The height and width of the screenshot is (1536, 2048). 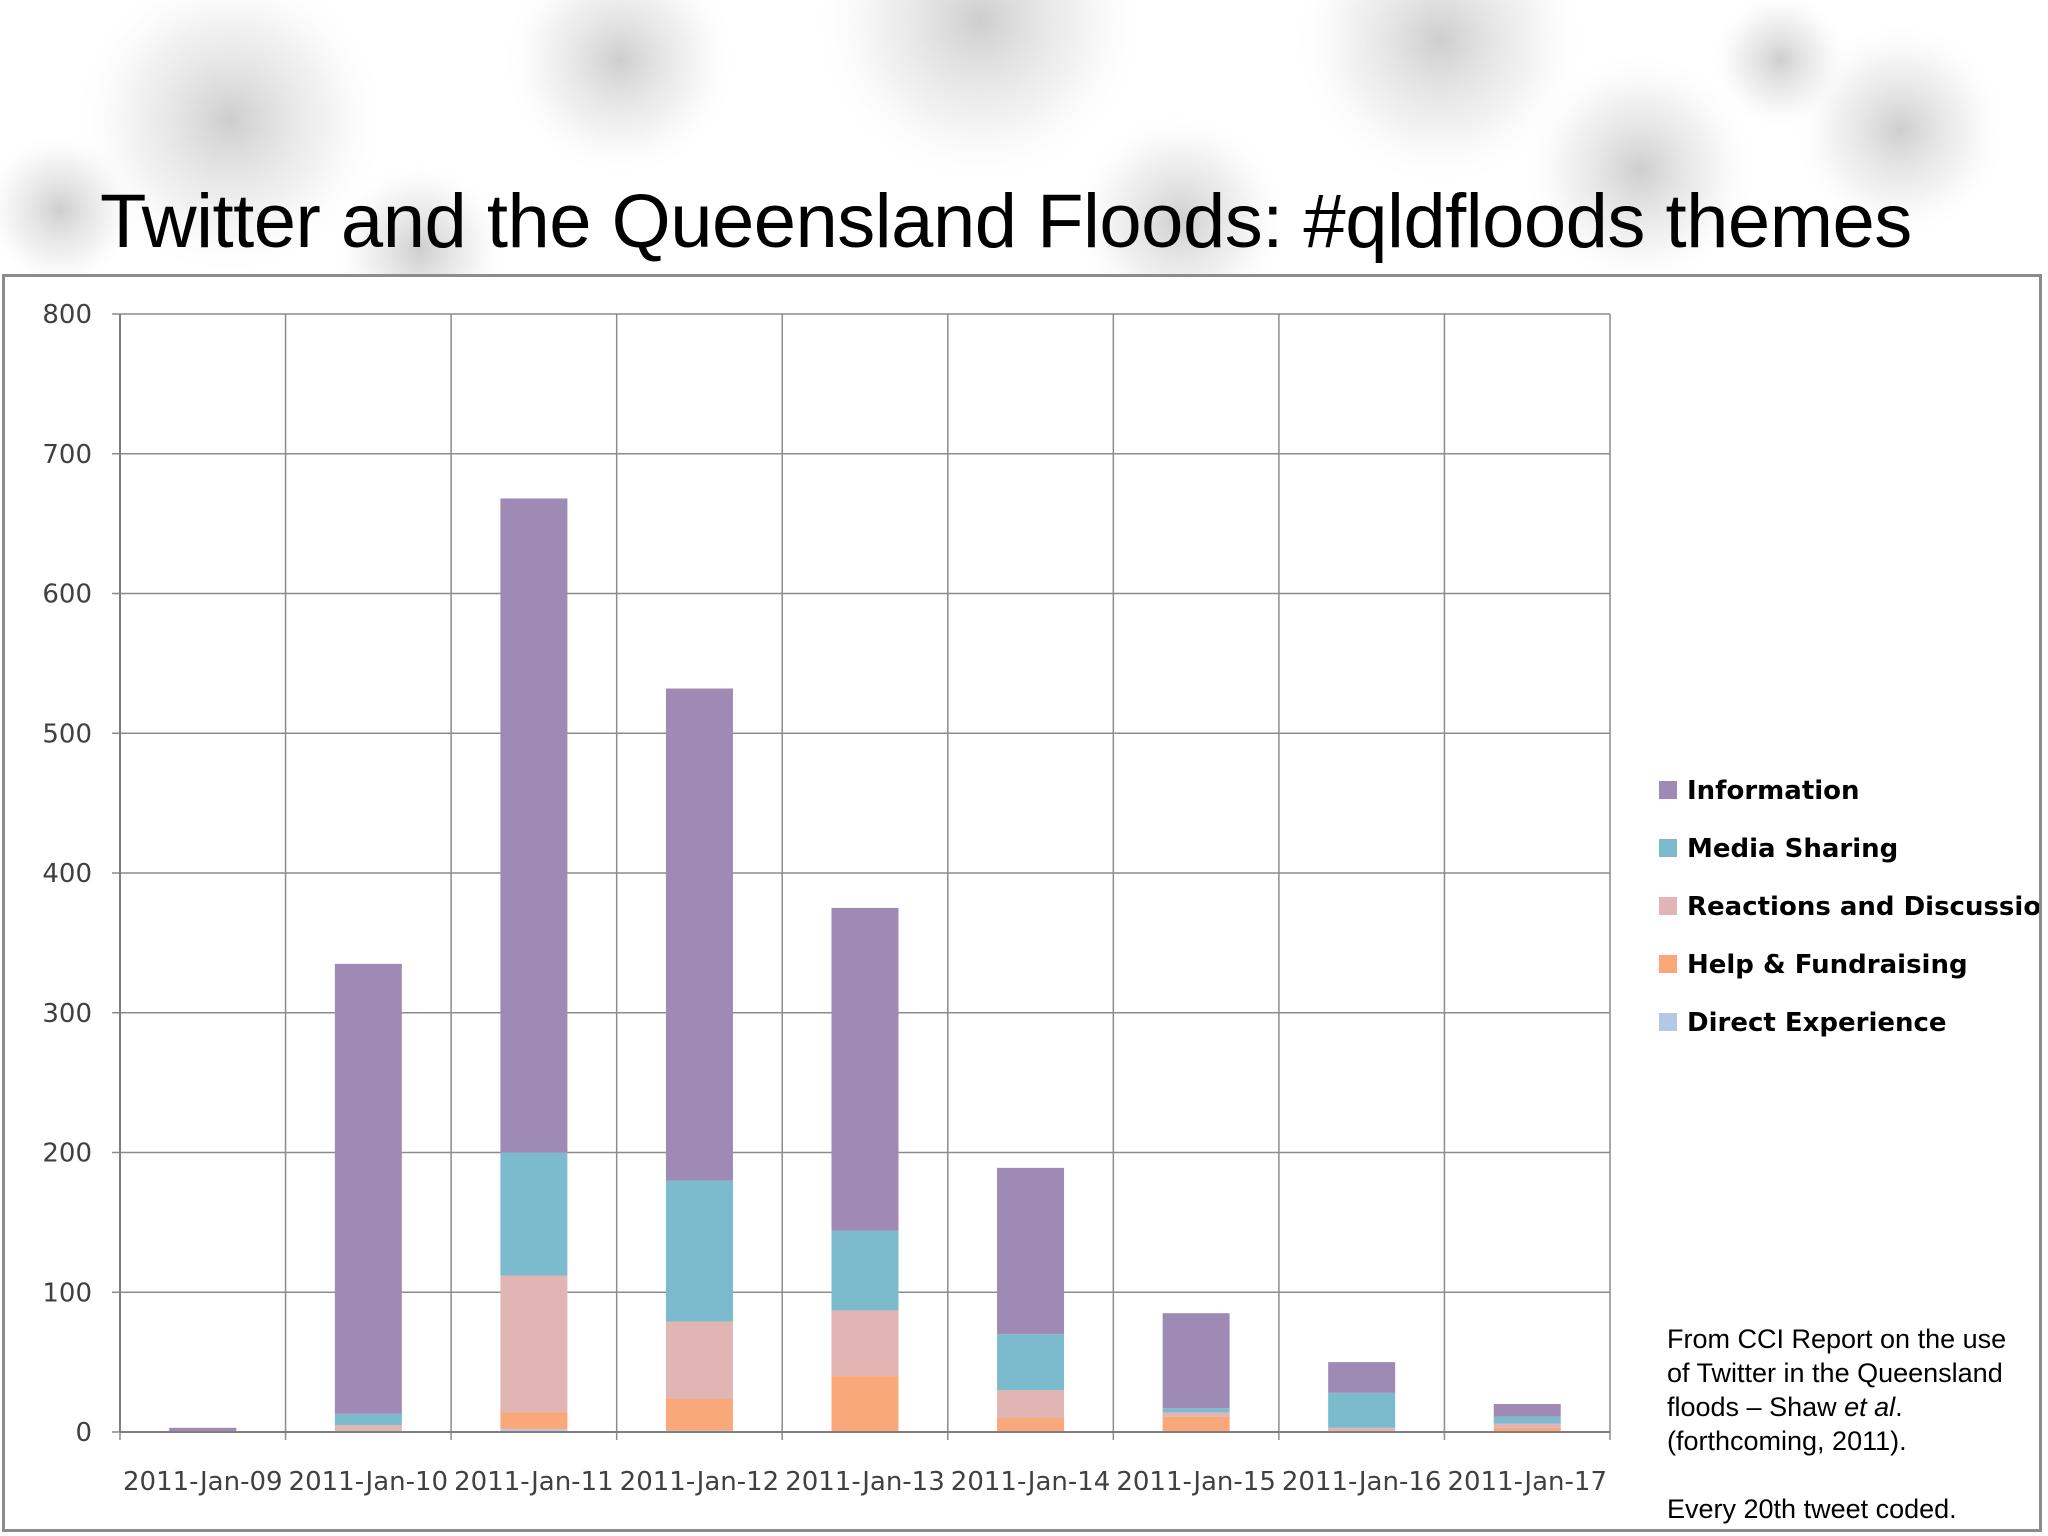 What do you see at coordinates (83, 1433) in the screenshot?
I see `y-tick-label: 0` at bounding box center [83, 1433].